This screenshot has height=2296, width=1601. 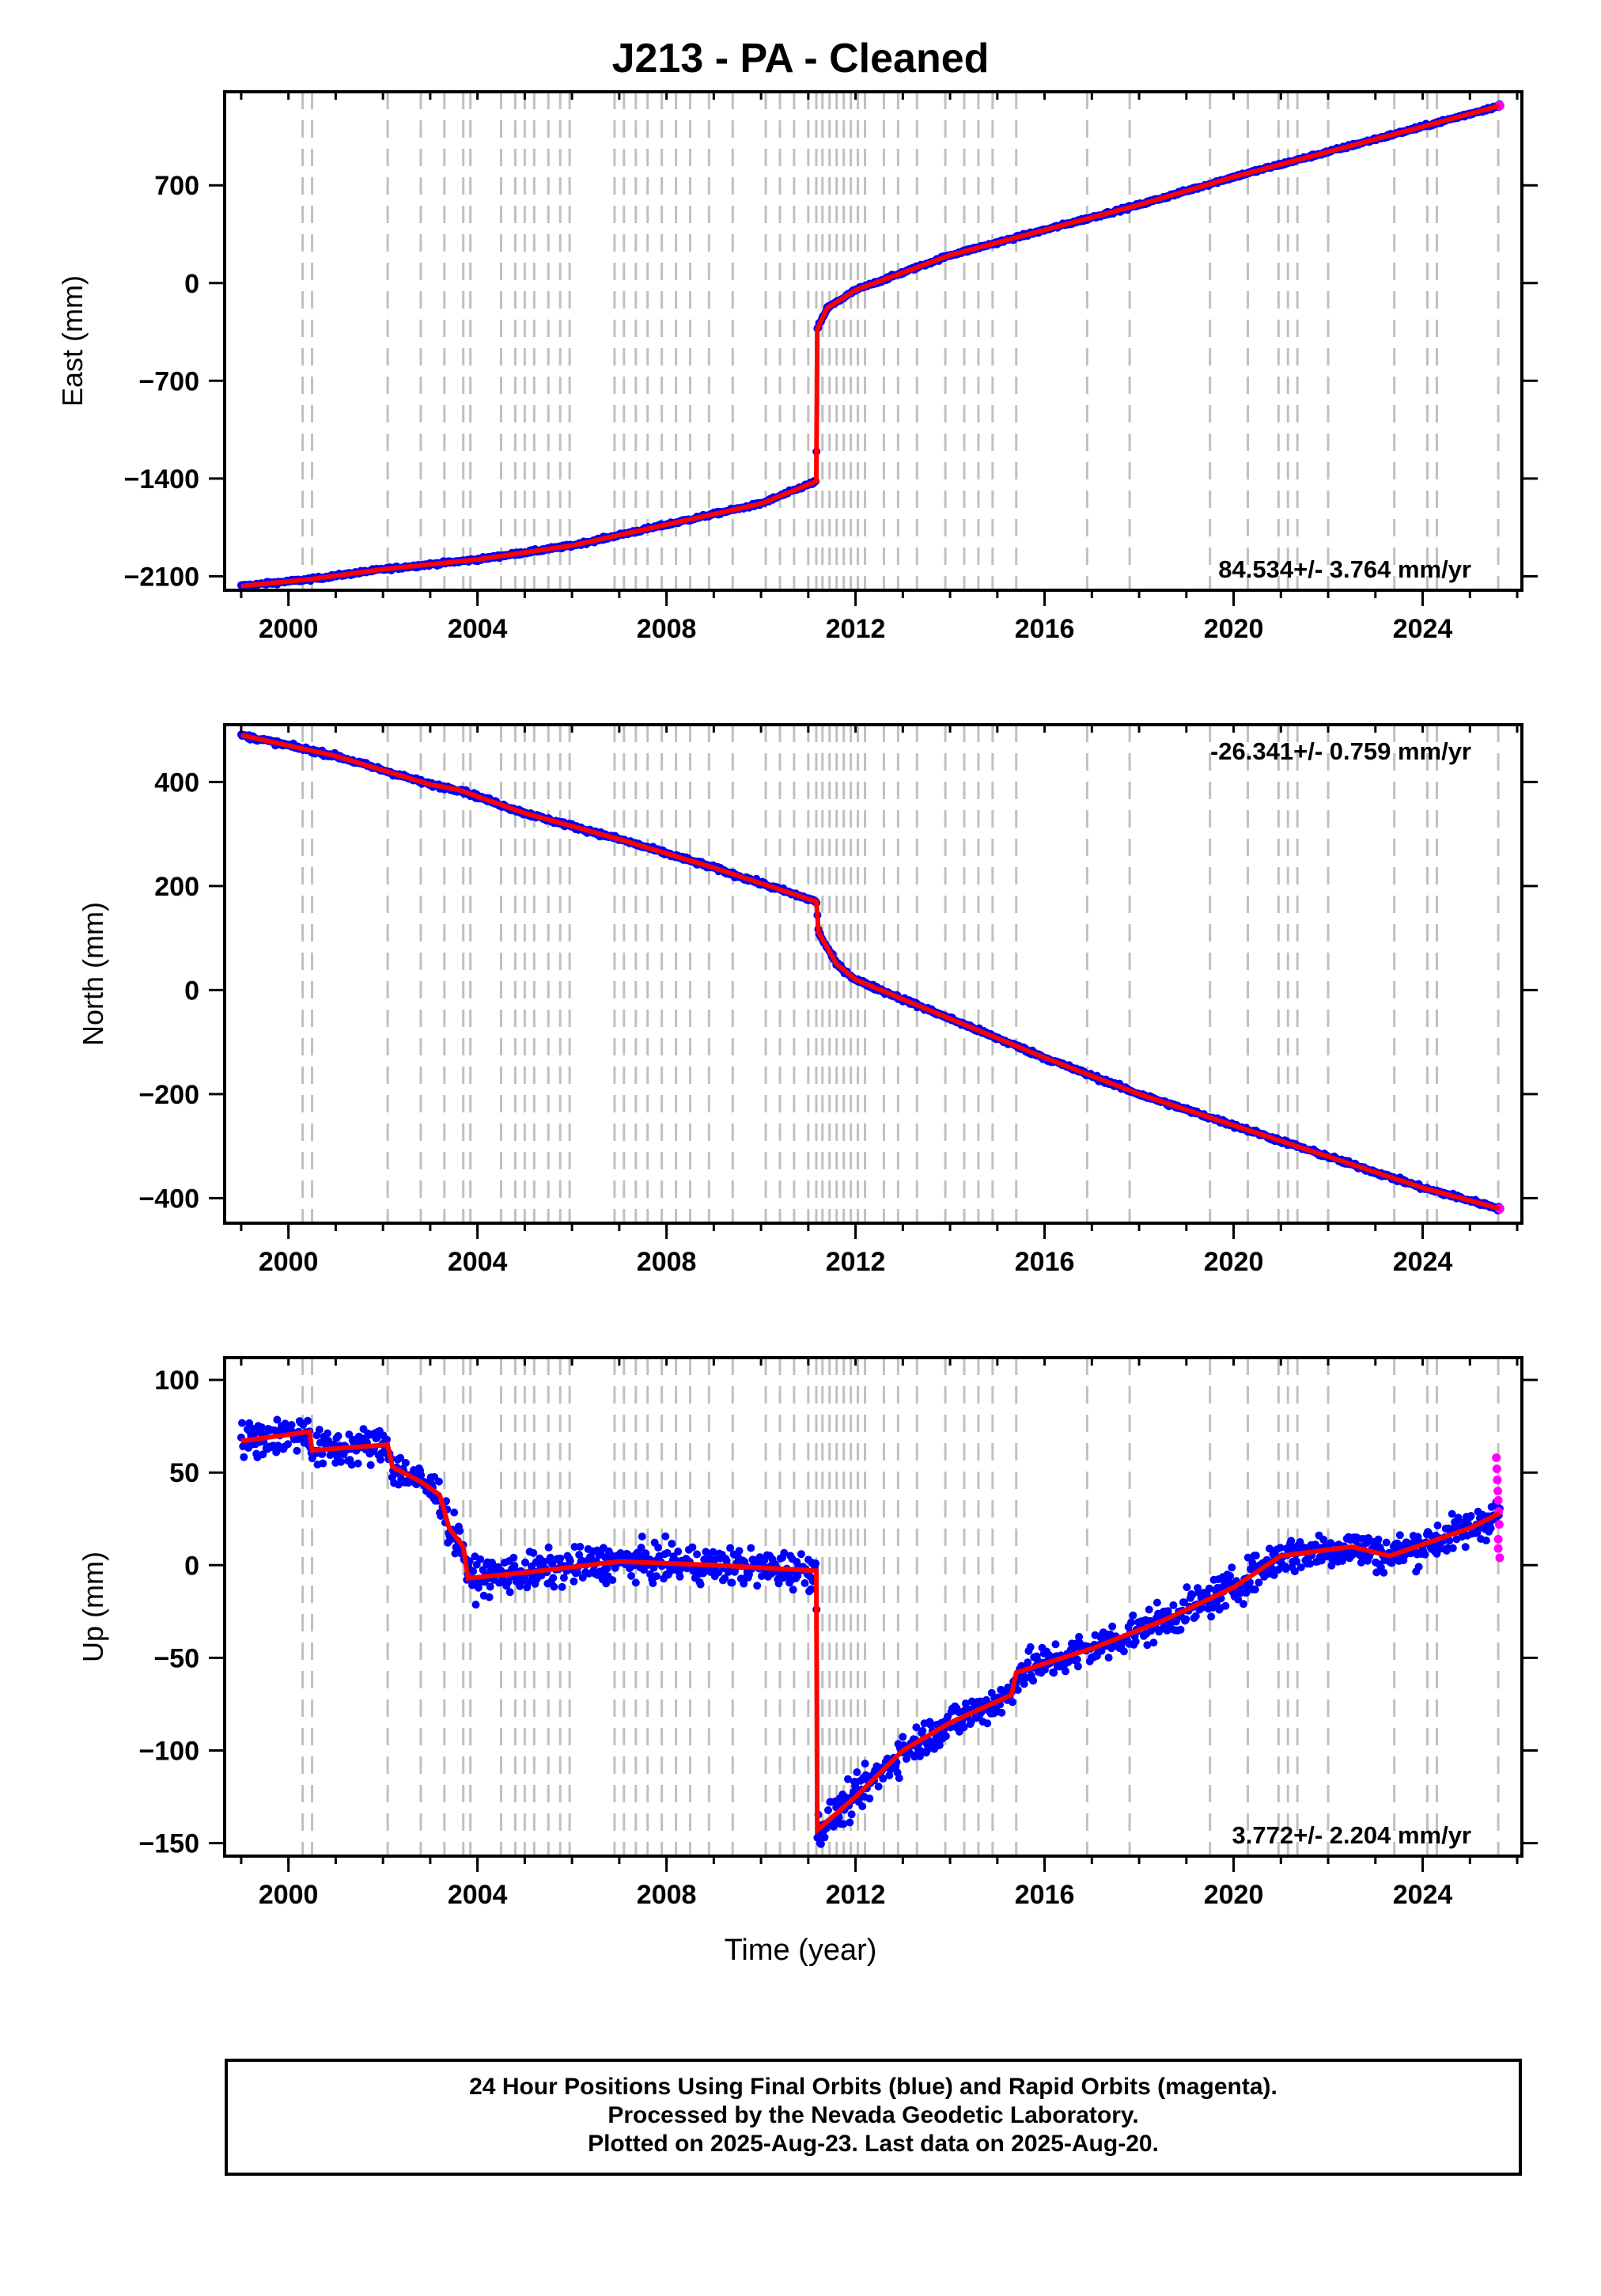 I want to click on y-tick-label: 200, so click(x=176, y=887).